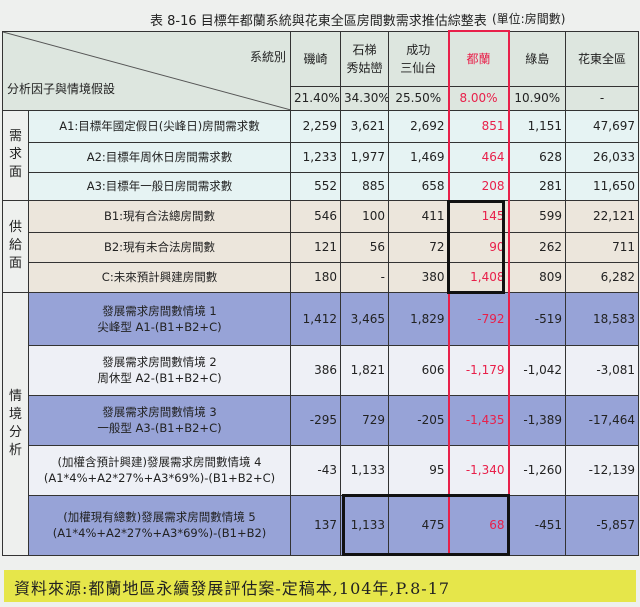 The height and width of the screenshot is (607, 640). What do you see at coordinates (418, 157) in the screenshot?
I see `cell-value: 1,469` at bounding box center [418, 157].